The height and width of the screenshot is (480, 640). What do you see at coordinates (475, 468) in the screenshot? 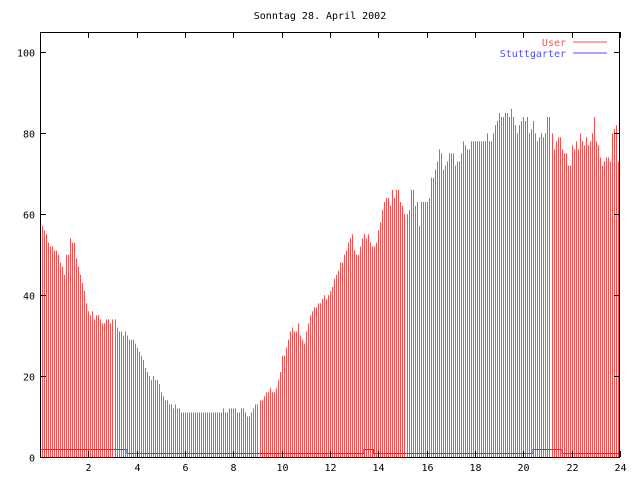
I see `x-tick-label: 18` at bounding box center [475, 468].